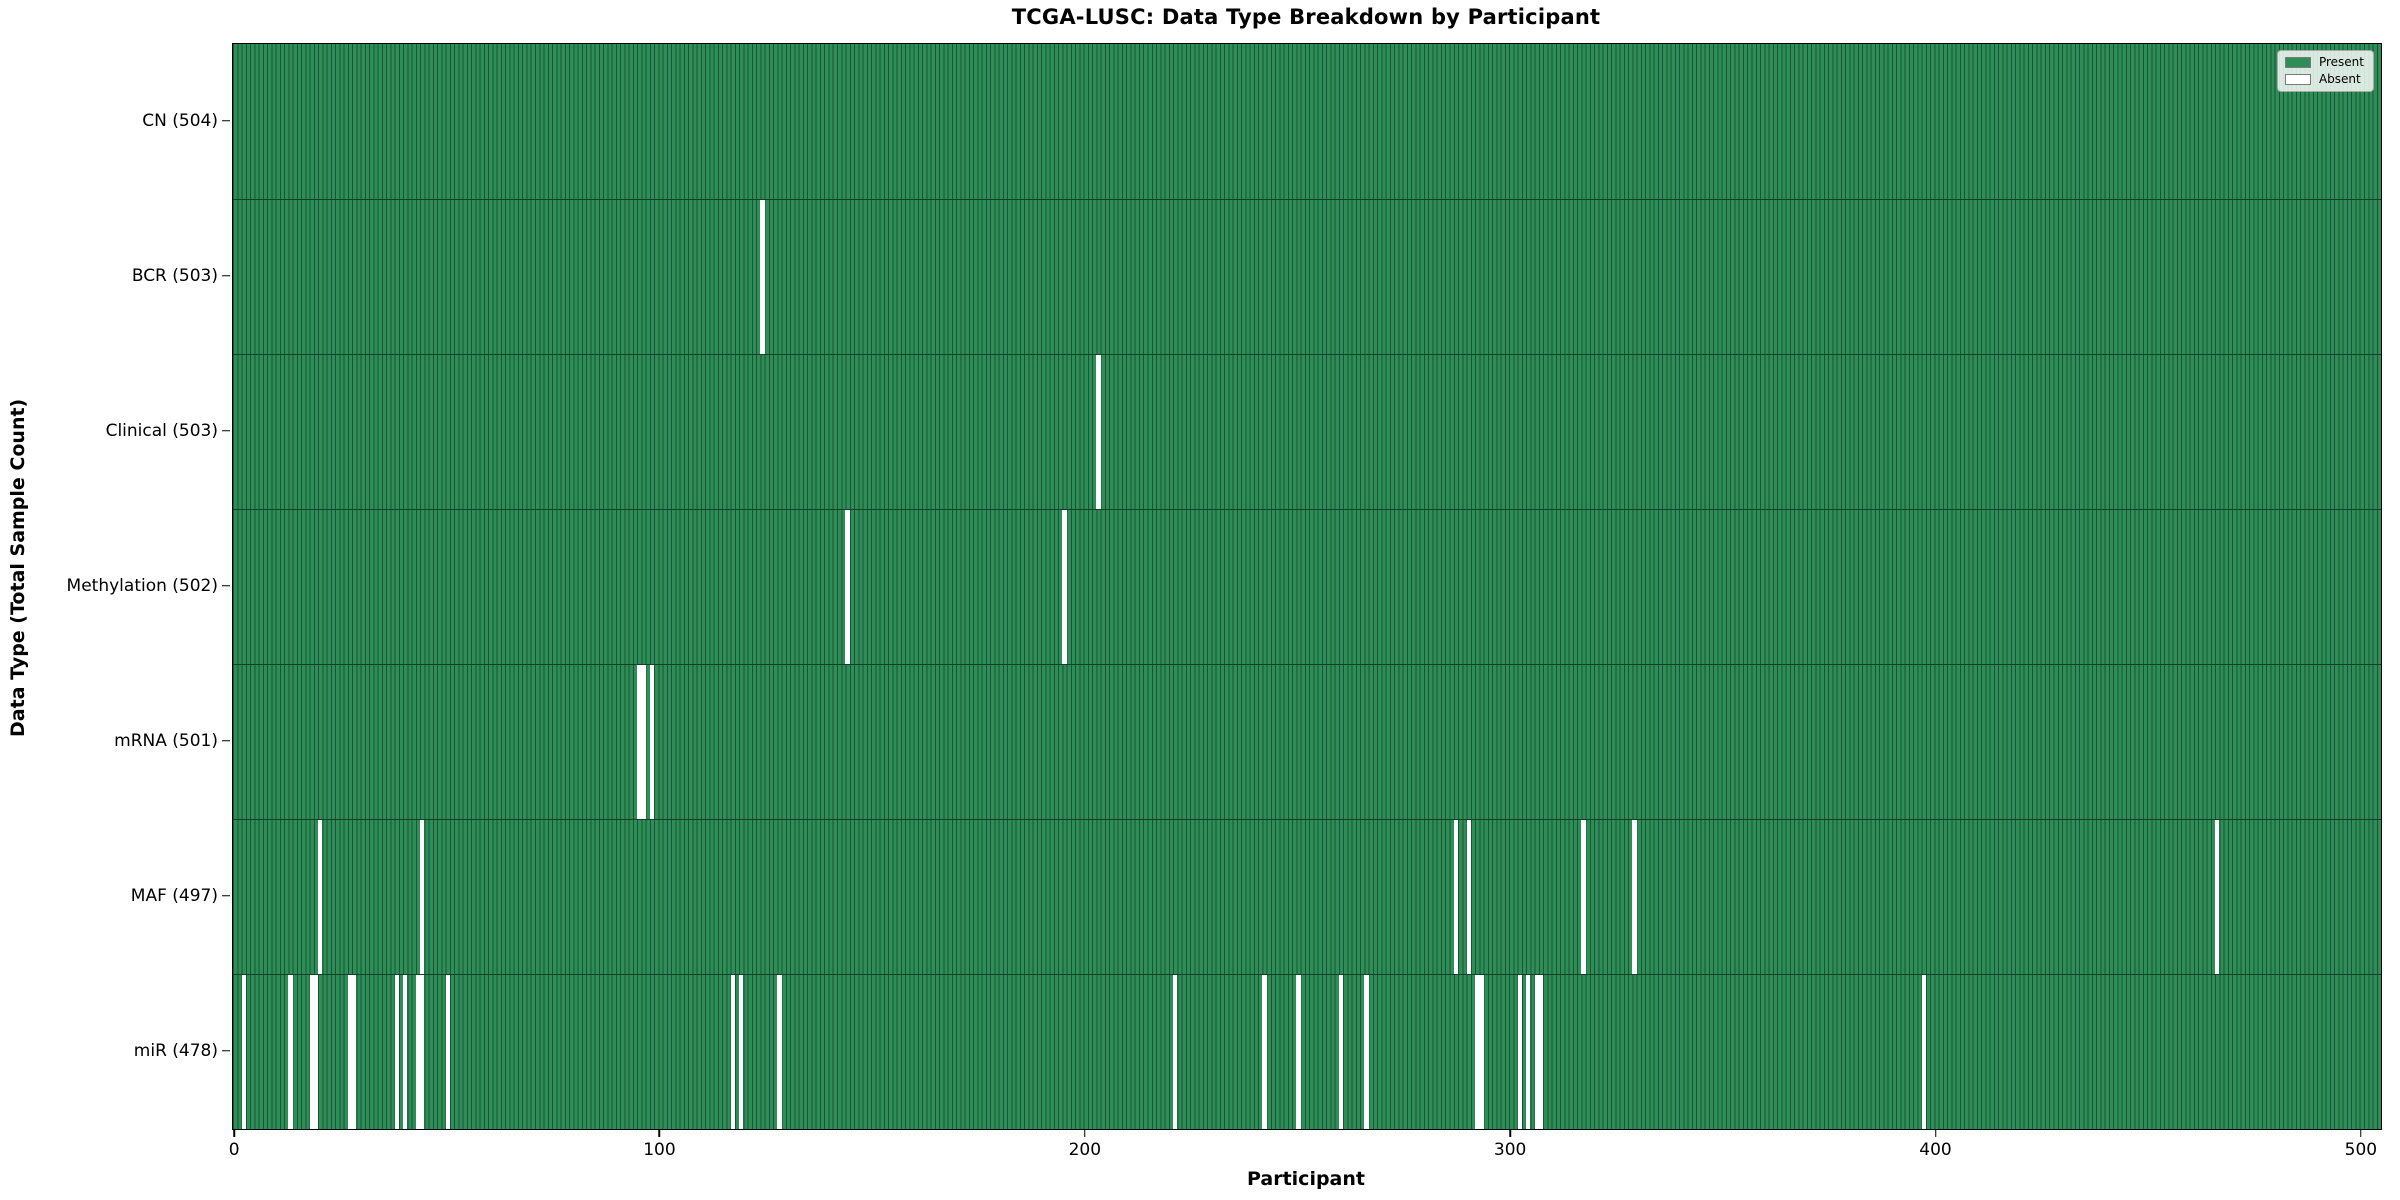 This screenshot has height=1200, width=2400. Describe the element at coordinates (1307, 741) in the screenshot. I see `heatmap-row-mrna` at that location.